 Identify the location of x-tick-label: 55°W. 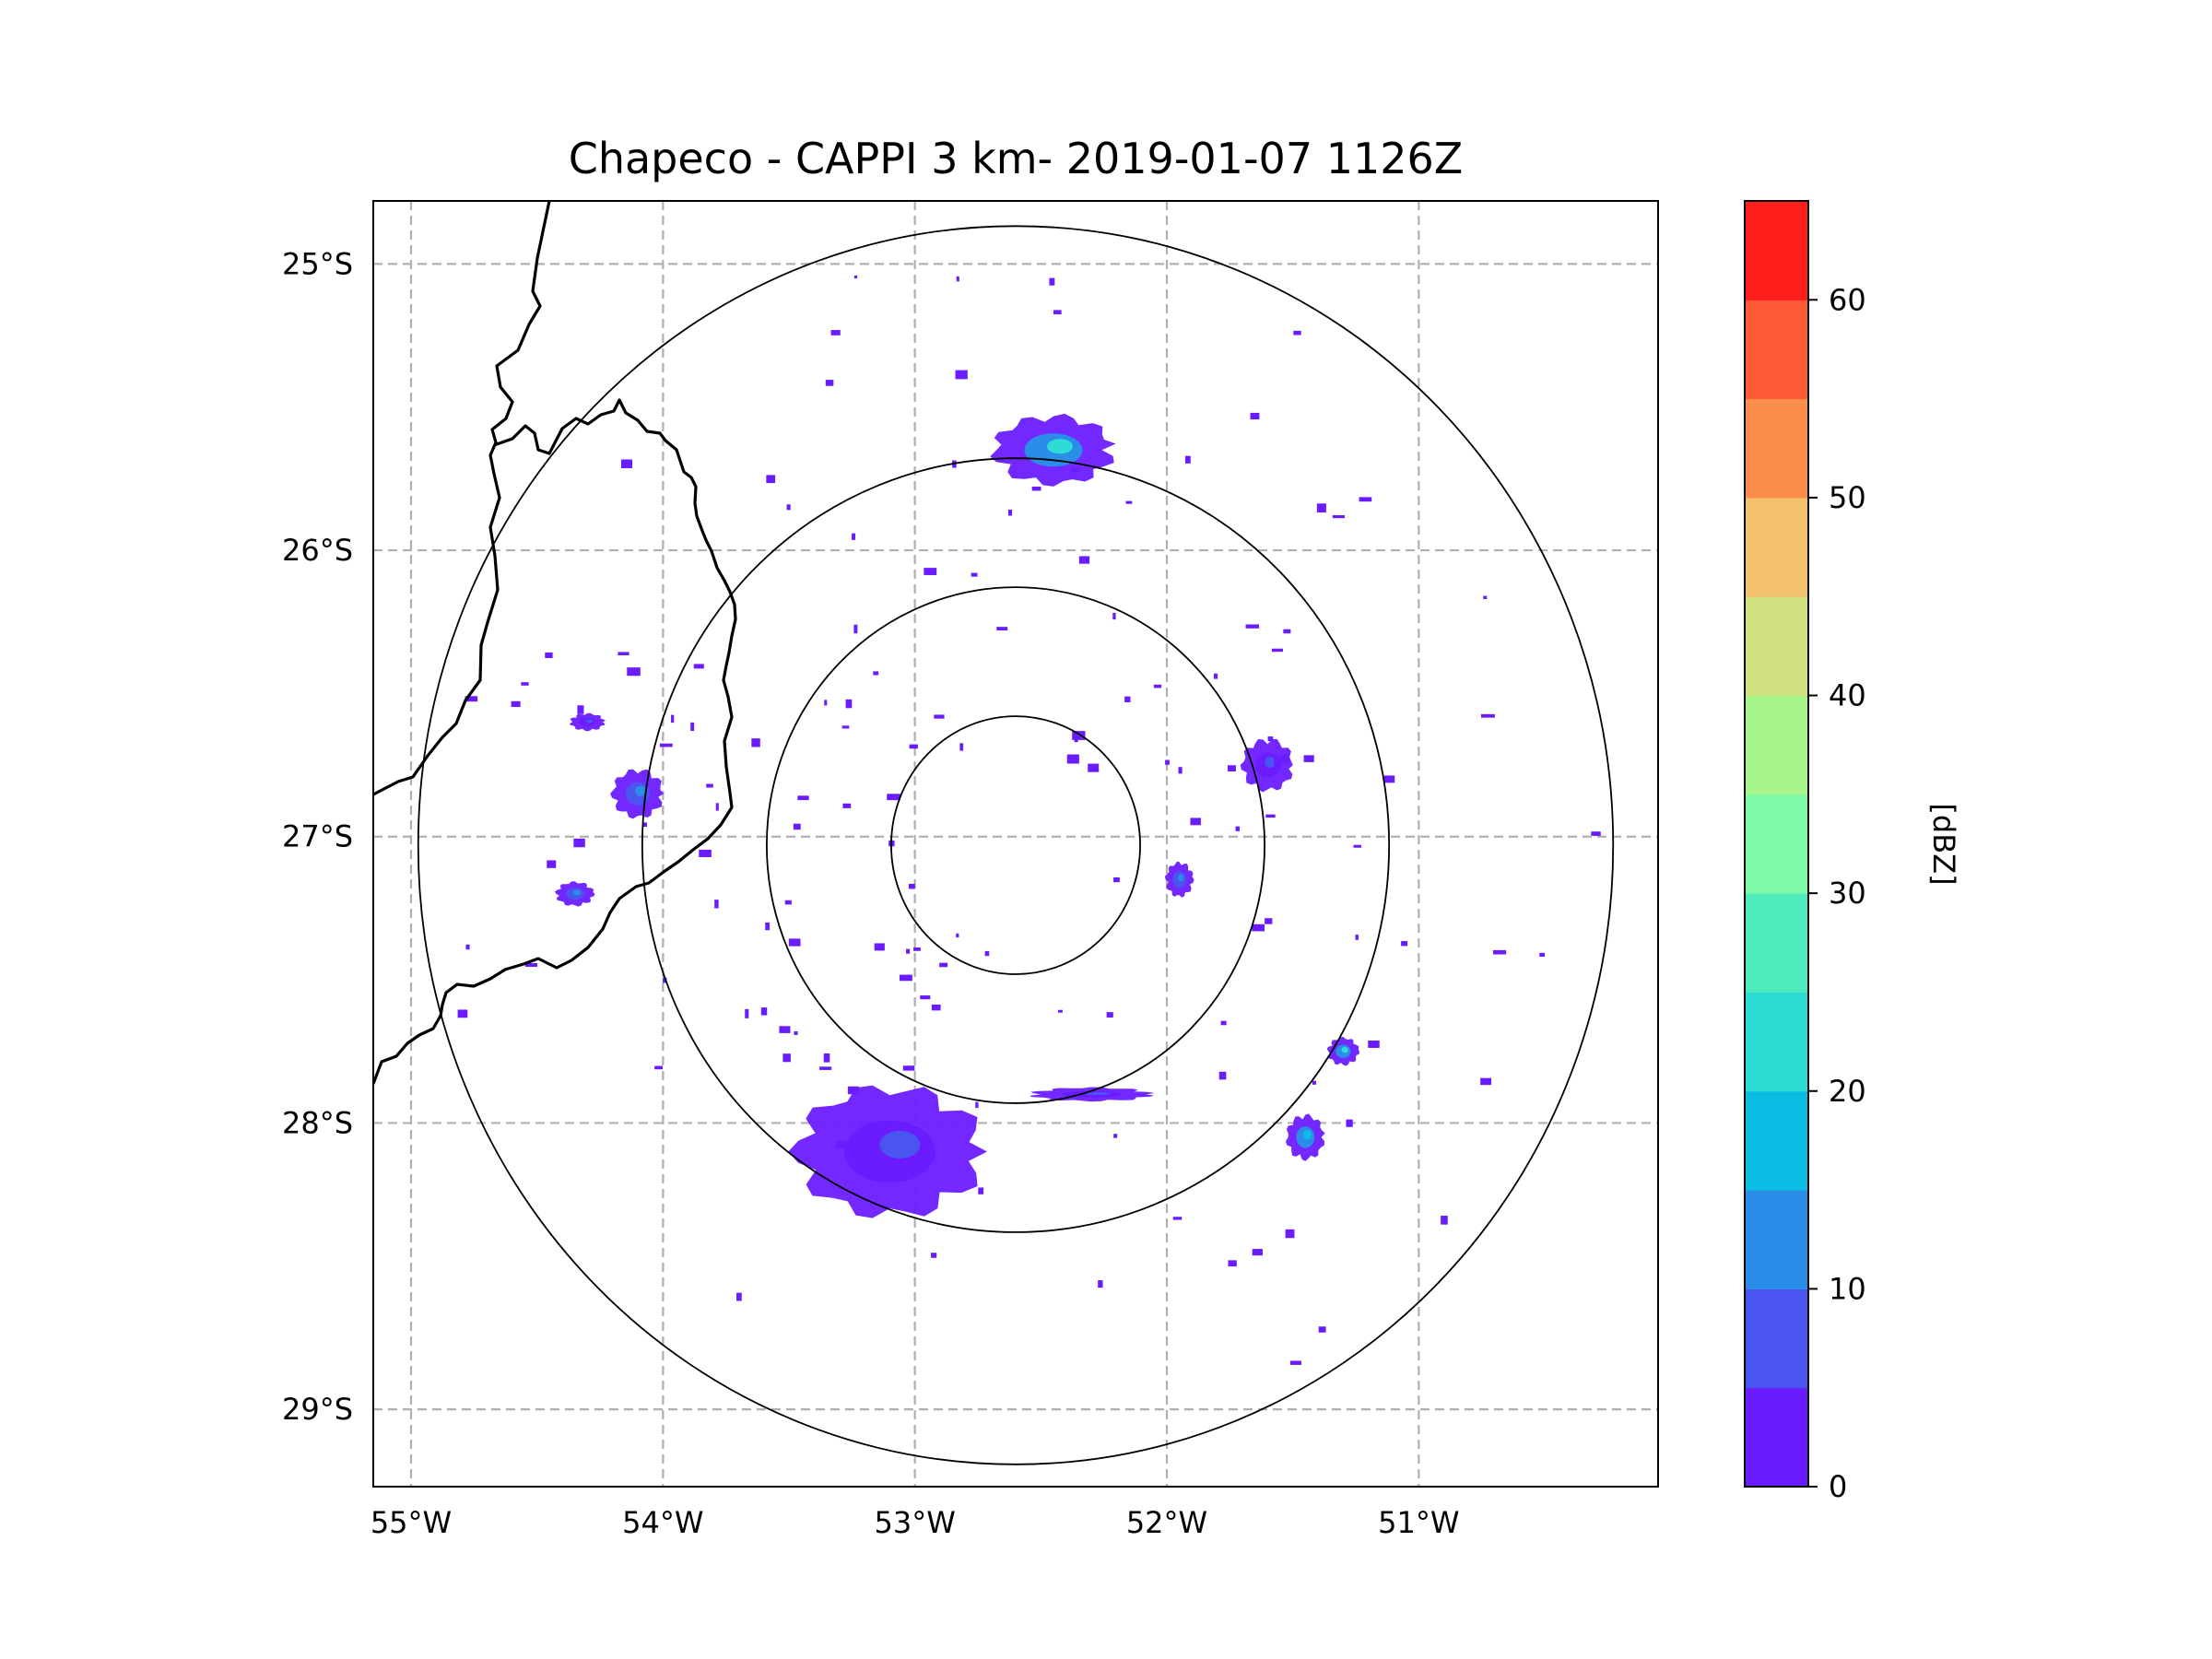
(411, 1522).